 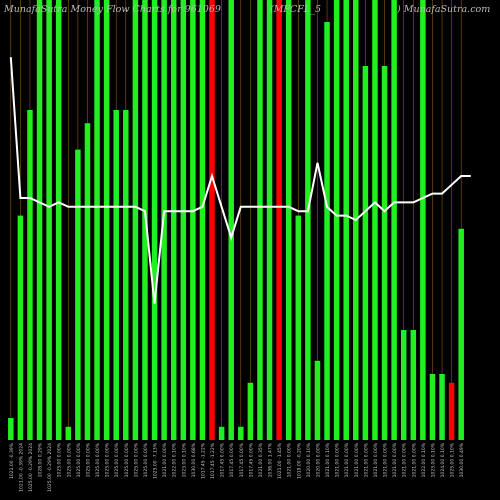 I want to click on chart-title-symbol: (MFCFL_5, so click(x=295, y=9).